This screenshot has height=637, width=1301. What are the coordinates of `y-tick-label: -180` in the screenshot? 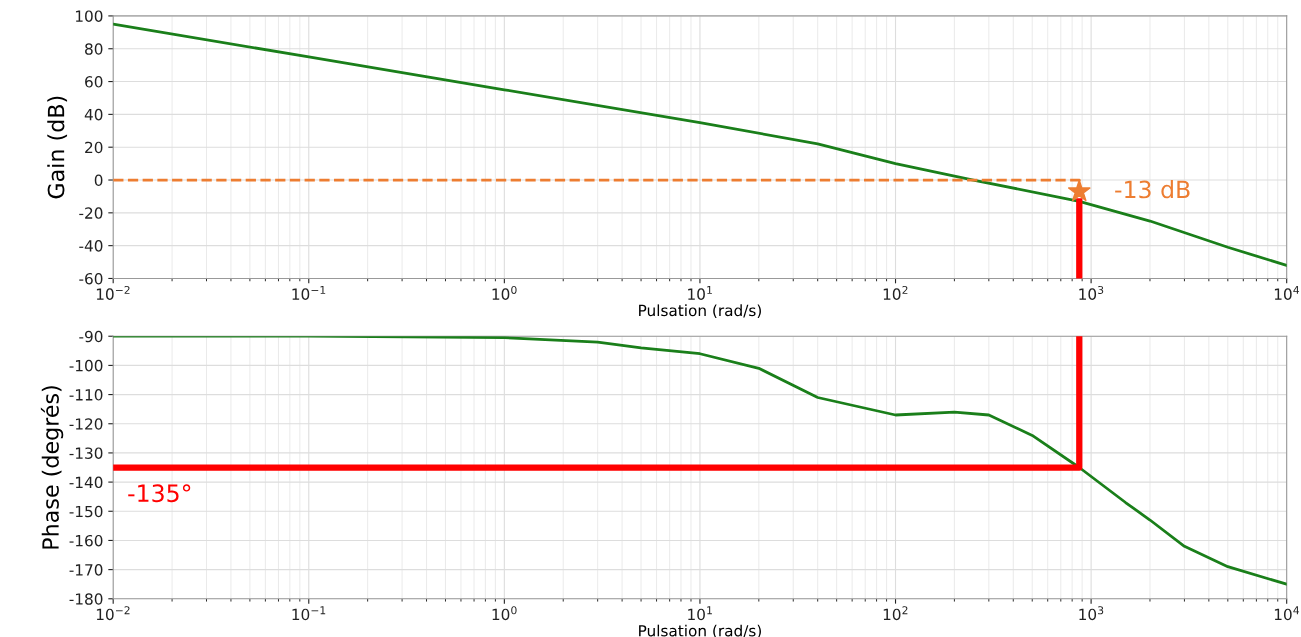 It's located at (86, 599).